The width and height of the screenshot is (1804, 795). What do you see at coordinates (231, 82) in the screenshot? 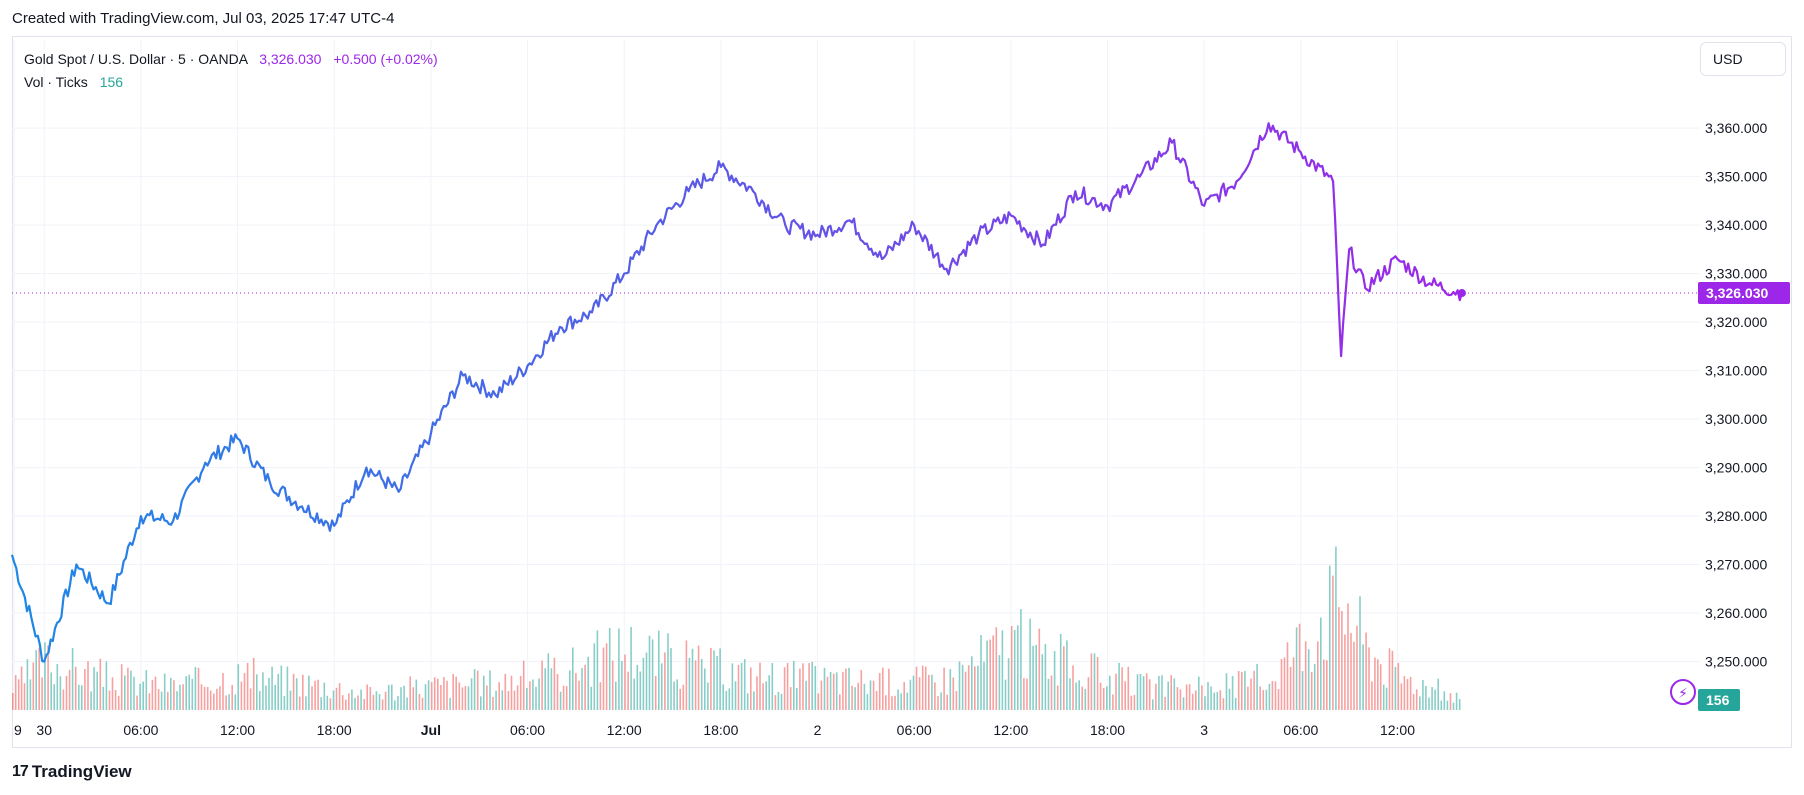
I see `volume-row: Vol · Ticks 156` at bounding box center [231, 82].